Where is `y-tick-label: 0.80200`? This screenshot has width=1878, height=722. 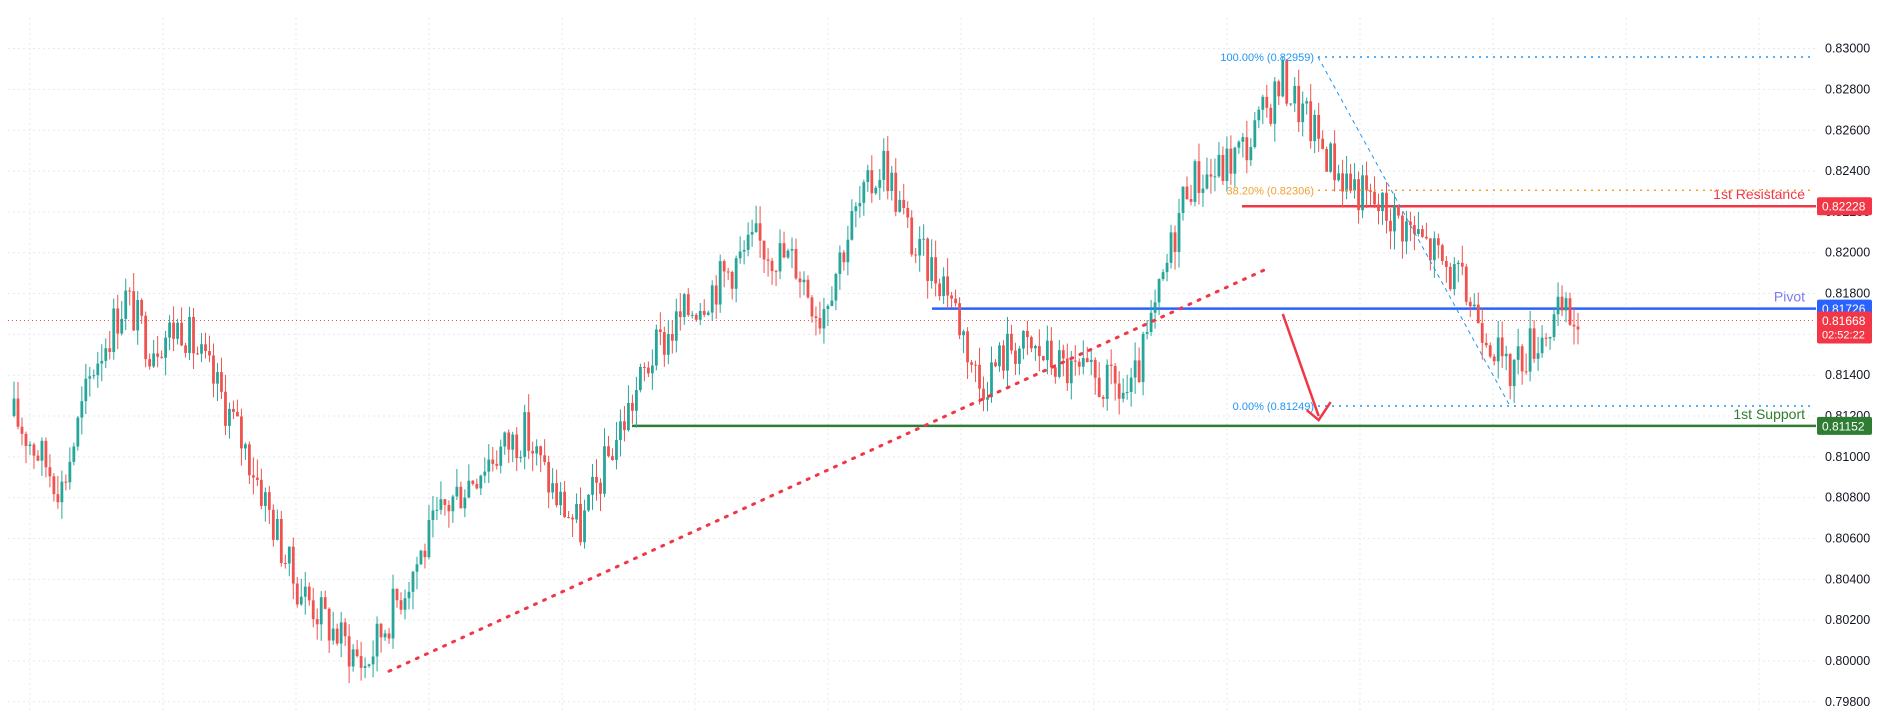
y-tick-label: 0.80200 is located at coordinates (1847, 620).